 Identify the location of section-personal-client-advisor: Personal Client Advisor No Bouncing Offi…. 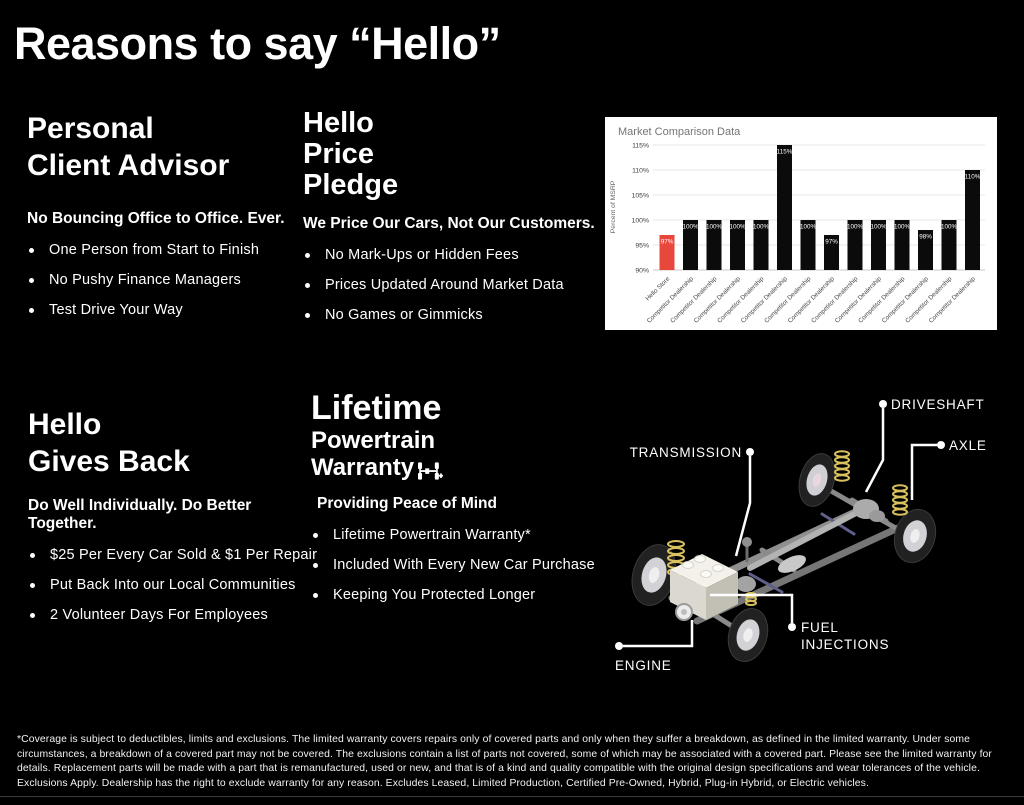
(167, 221).